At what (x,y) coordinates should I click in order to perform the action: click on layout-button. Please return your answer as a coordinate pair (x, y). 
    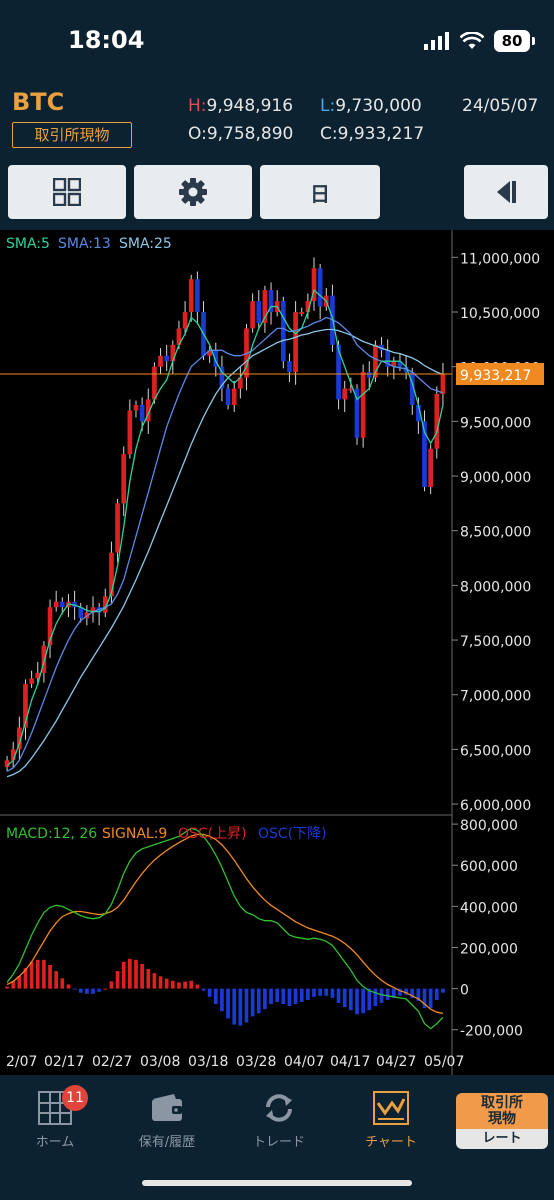
    Looking at the image, I should click on (67, 192).